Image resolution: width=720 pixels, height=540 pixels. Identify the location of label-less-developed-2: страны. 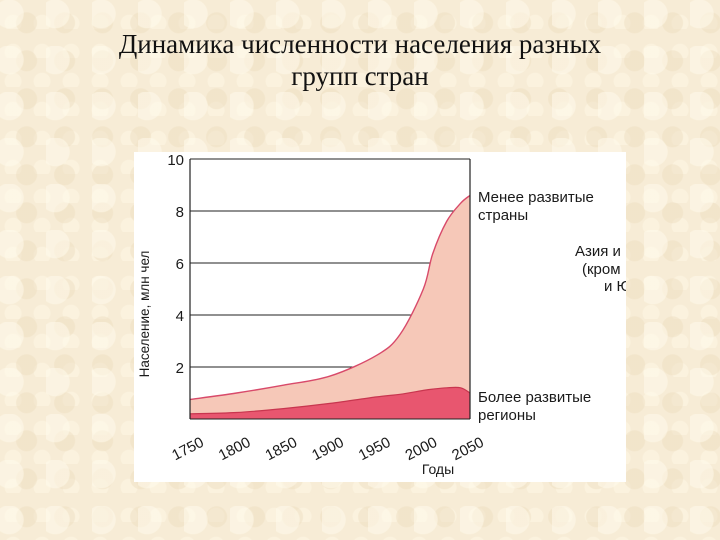
(503, 215).